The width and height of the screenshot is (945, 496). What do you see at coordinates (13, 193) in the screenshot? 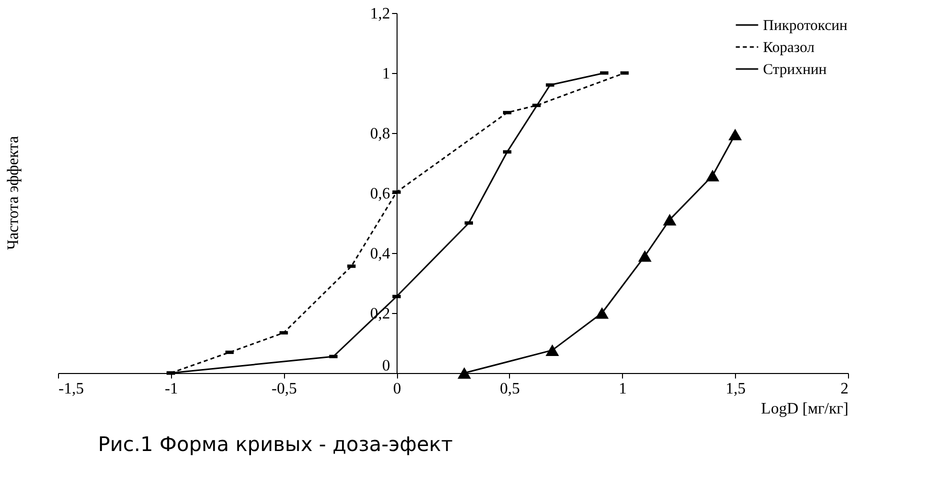
I see `y-axis-title: Частота эффекта` at bounding box center [13, 193].